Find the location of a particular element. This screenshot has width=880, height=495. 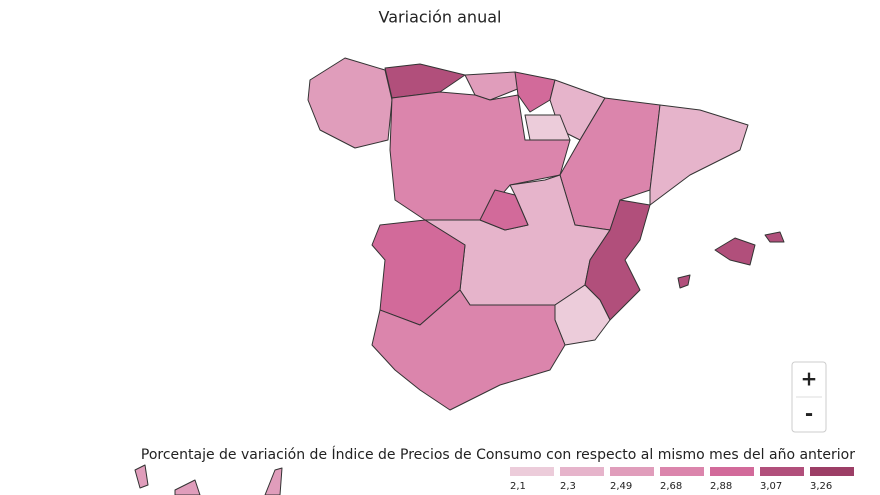

ibiza is located at coordinates (684, 281).